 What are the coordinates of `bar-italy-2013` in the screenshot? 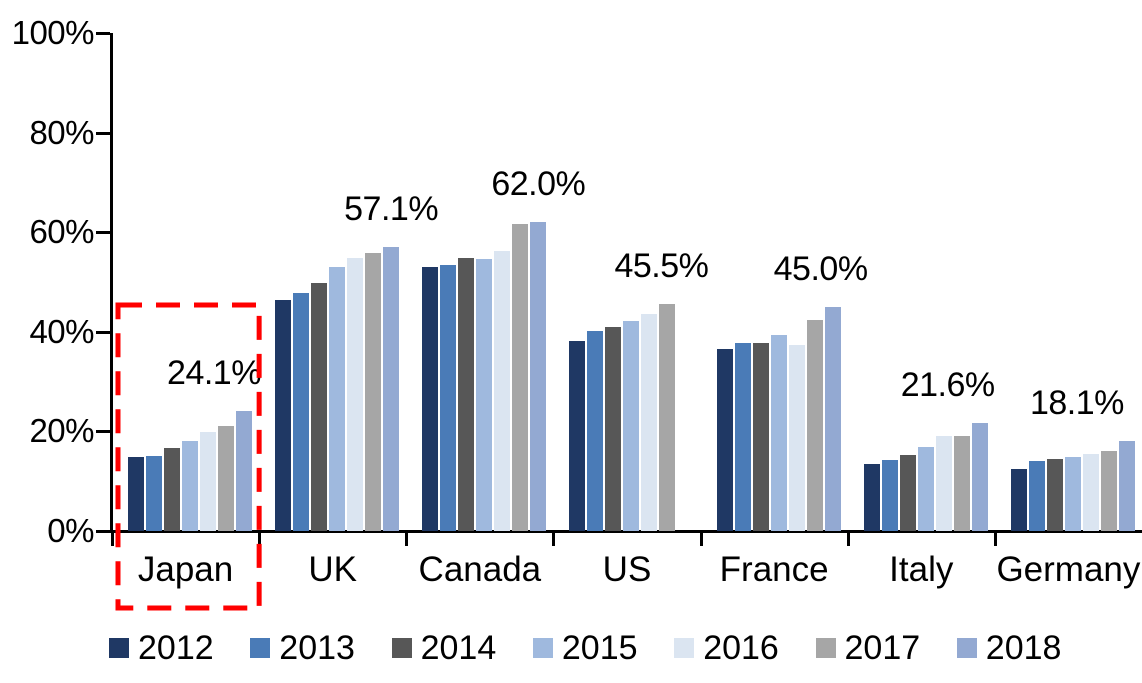 It's located at (889, 495).